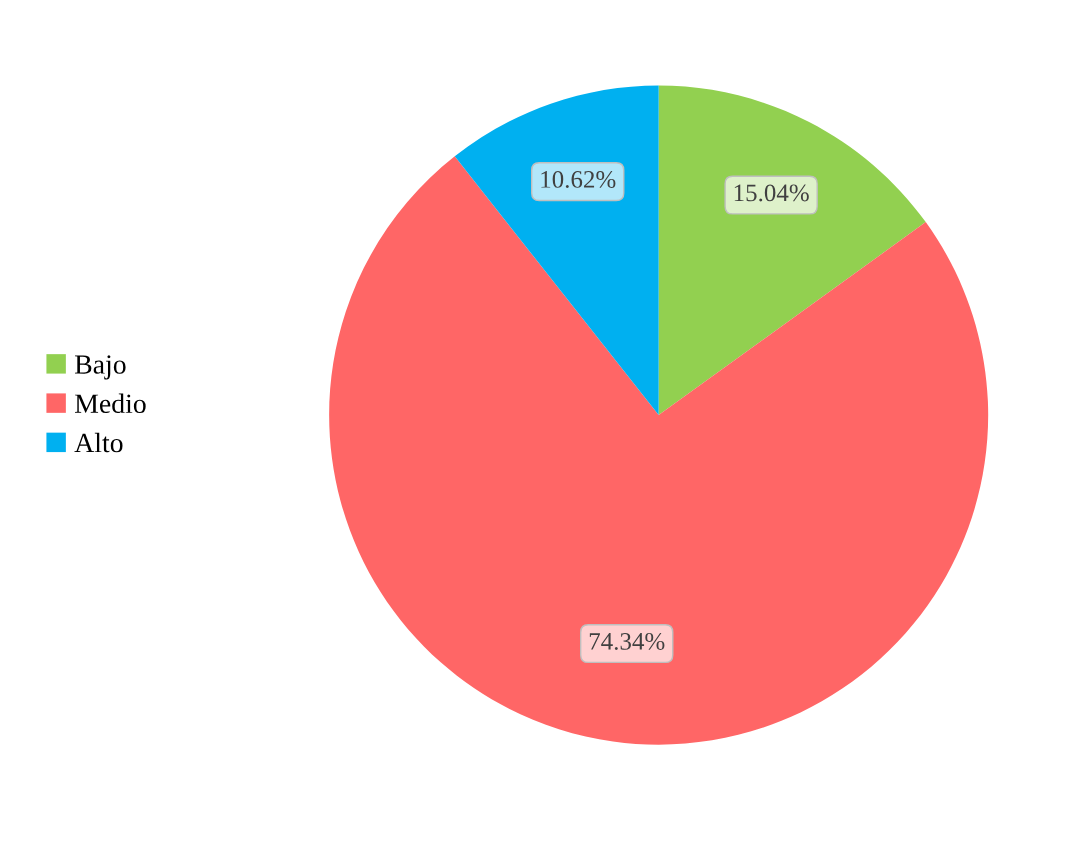 Image resolution: width=1071 pixels, height=864 pixels. I want to click on data-label: 10.62%, so click(578, 179).